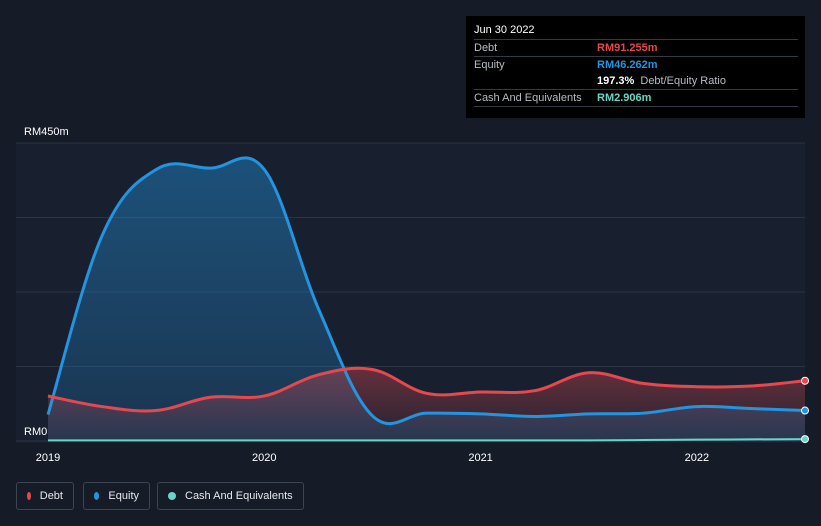 This screenshot has width=821, height=526. What do you see at coordinates (35, 432) in the screenshot?
I see `y-tick-label-min: RM0` at bounding box center [35, 432].